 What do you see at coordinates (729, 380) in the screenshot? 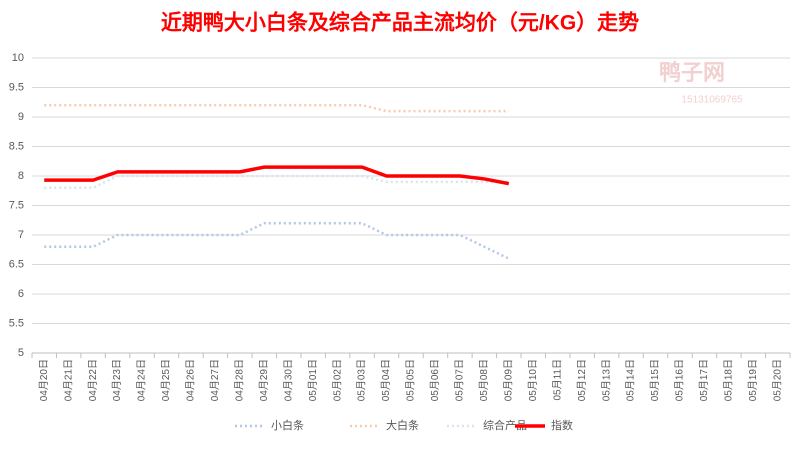
I see `x-tick-label: 05月18日` at bounding box center [729, 380].